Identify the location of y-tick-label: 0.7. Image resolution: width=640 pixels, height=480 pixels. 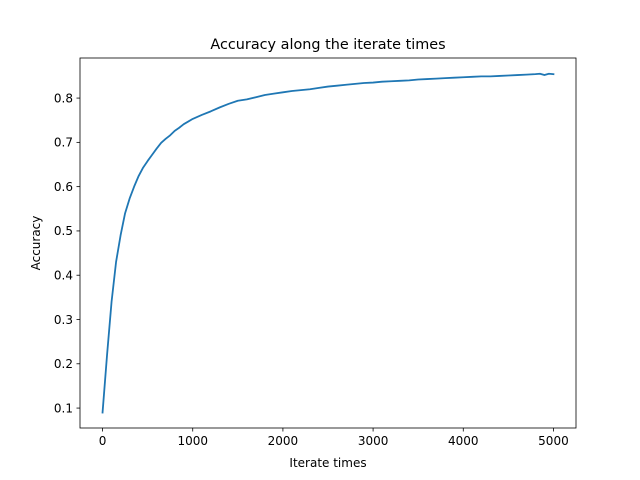
(63, 143).